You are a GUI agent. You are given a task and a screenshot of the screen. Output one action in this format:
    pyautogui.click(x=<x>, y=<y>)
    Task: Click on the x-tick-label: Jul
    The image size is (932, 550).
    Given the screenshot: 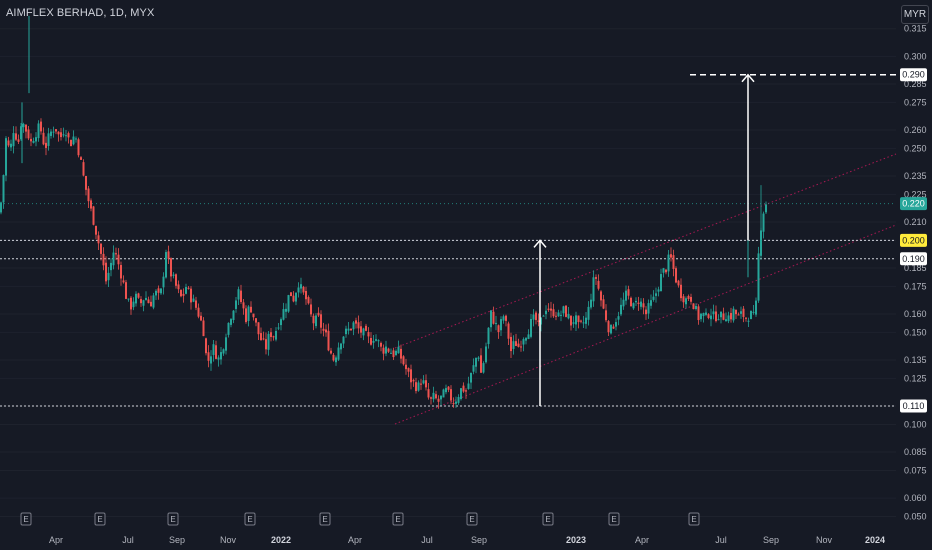 What is the action you would take?
    pyautogui.click(x=128, y=540)
    